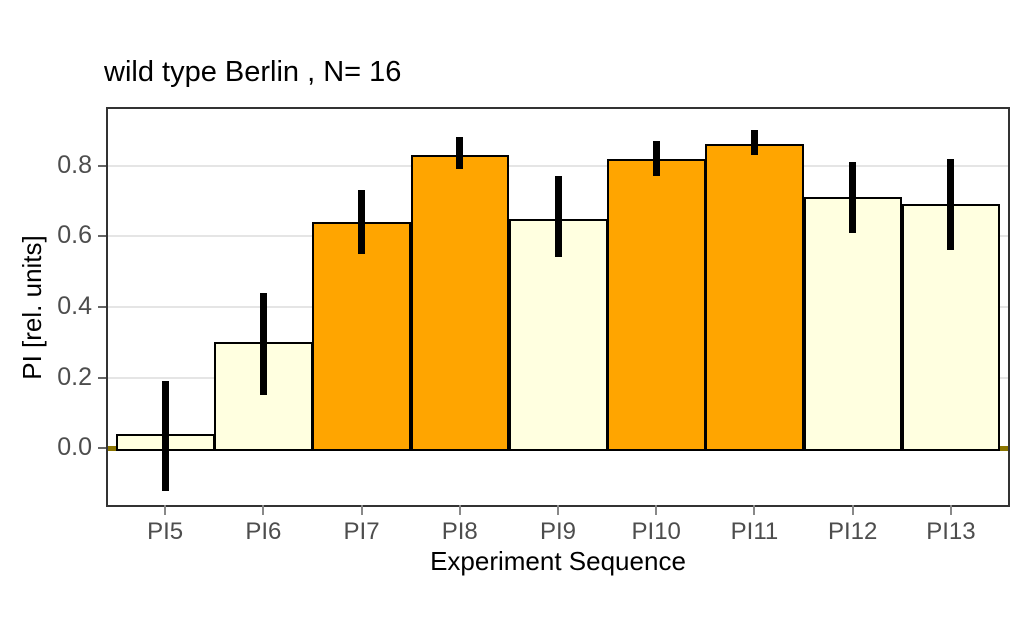 This screenshot has width=1024, height=640. Describe the element at coordinates (853, 324) in the screenshot. I see `bar-PI12` at that location.